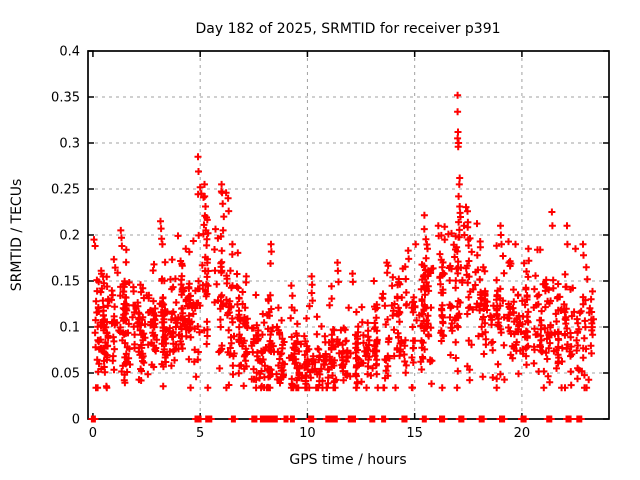  Describe the element at coordinates (307, 433) in the screenshot. I see `x-tick-label: 10` at that location.